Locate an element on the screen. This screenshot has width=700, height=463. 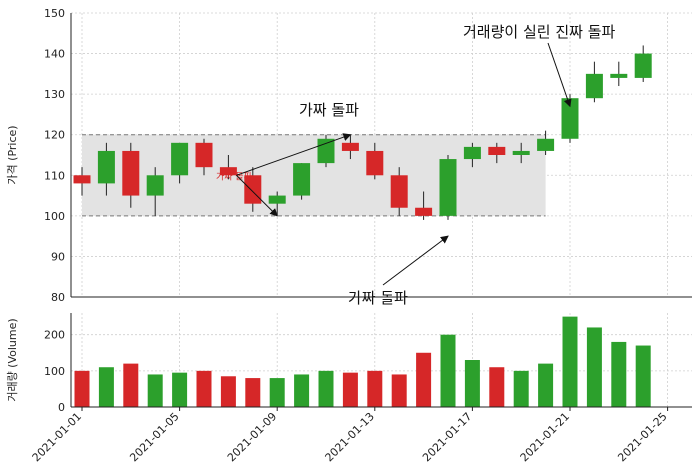
price-ytick-label: 140 is located at coordinates (54, 54).